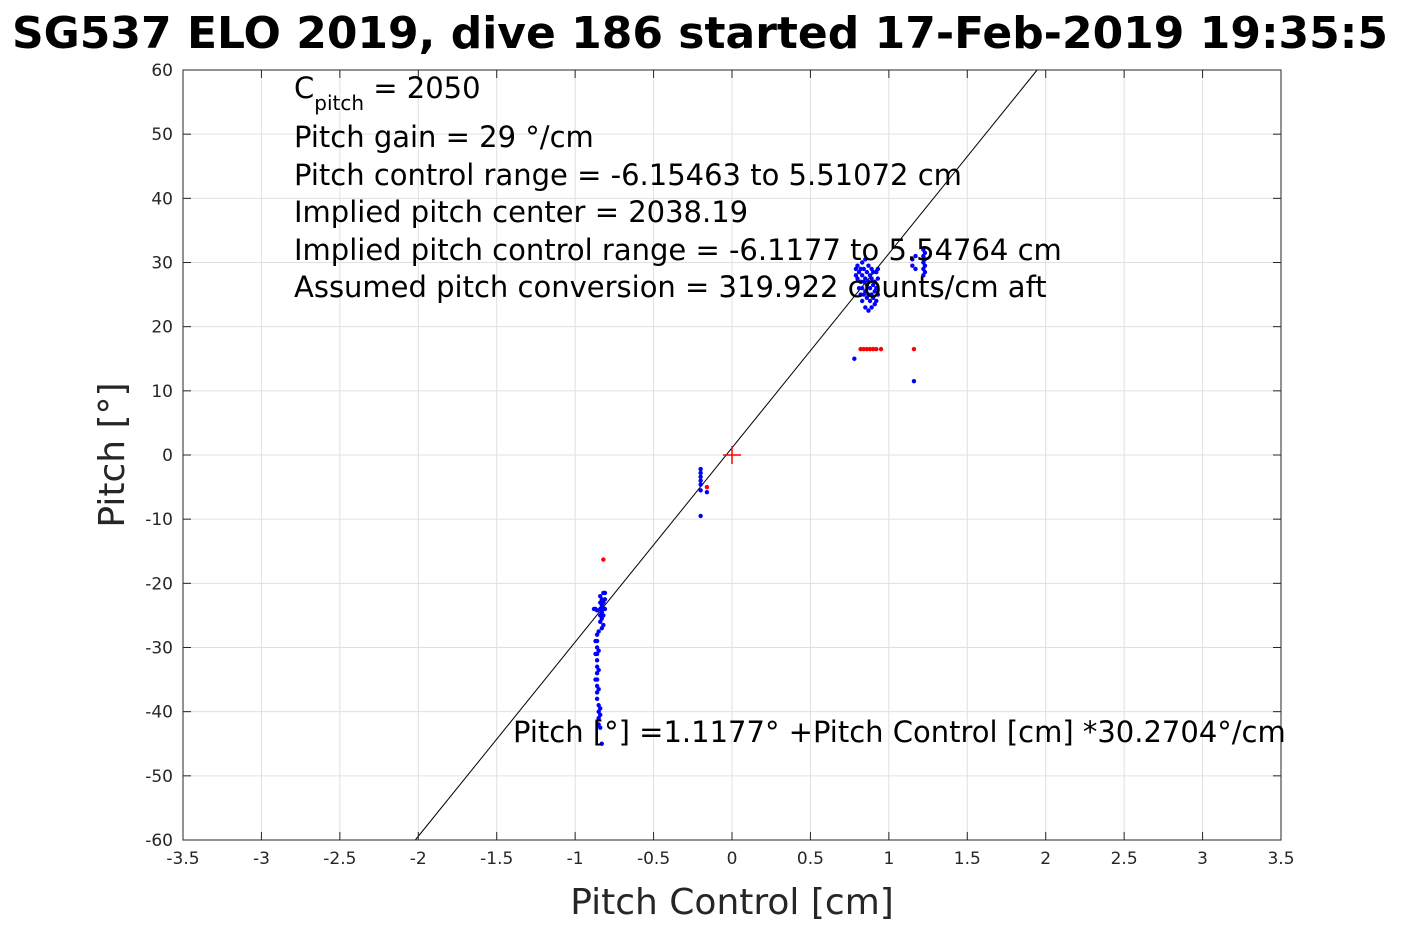 The height and width of the screenshot is (945, 1417). I want to click on y-tick-label: -60, so click(159, 841).